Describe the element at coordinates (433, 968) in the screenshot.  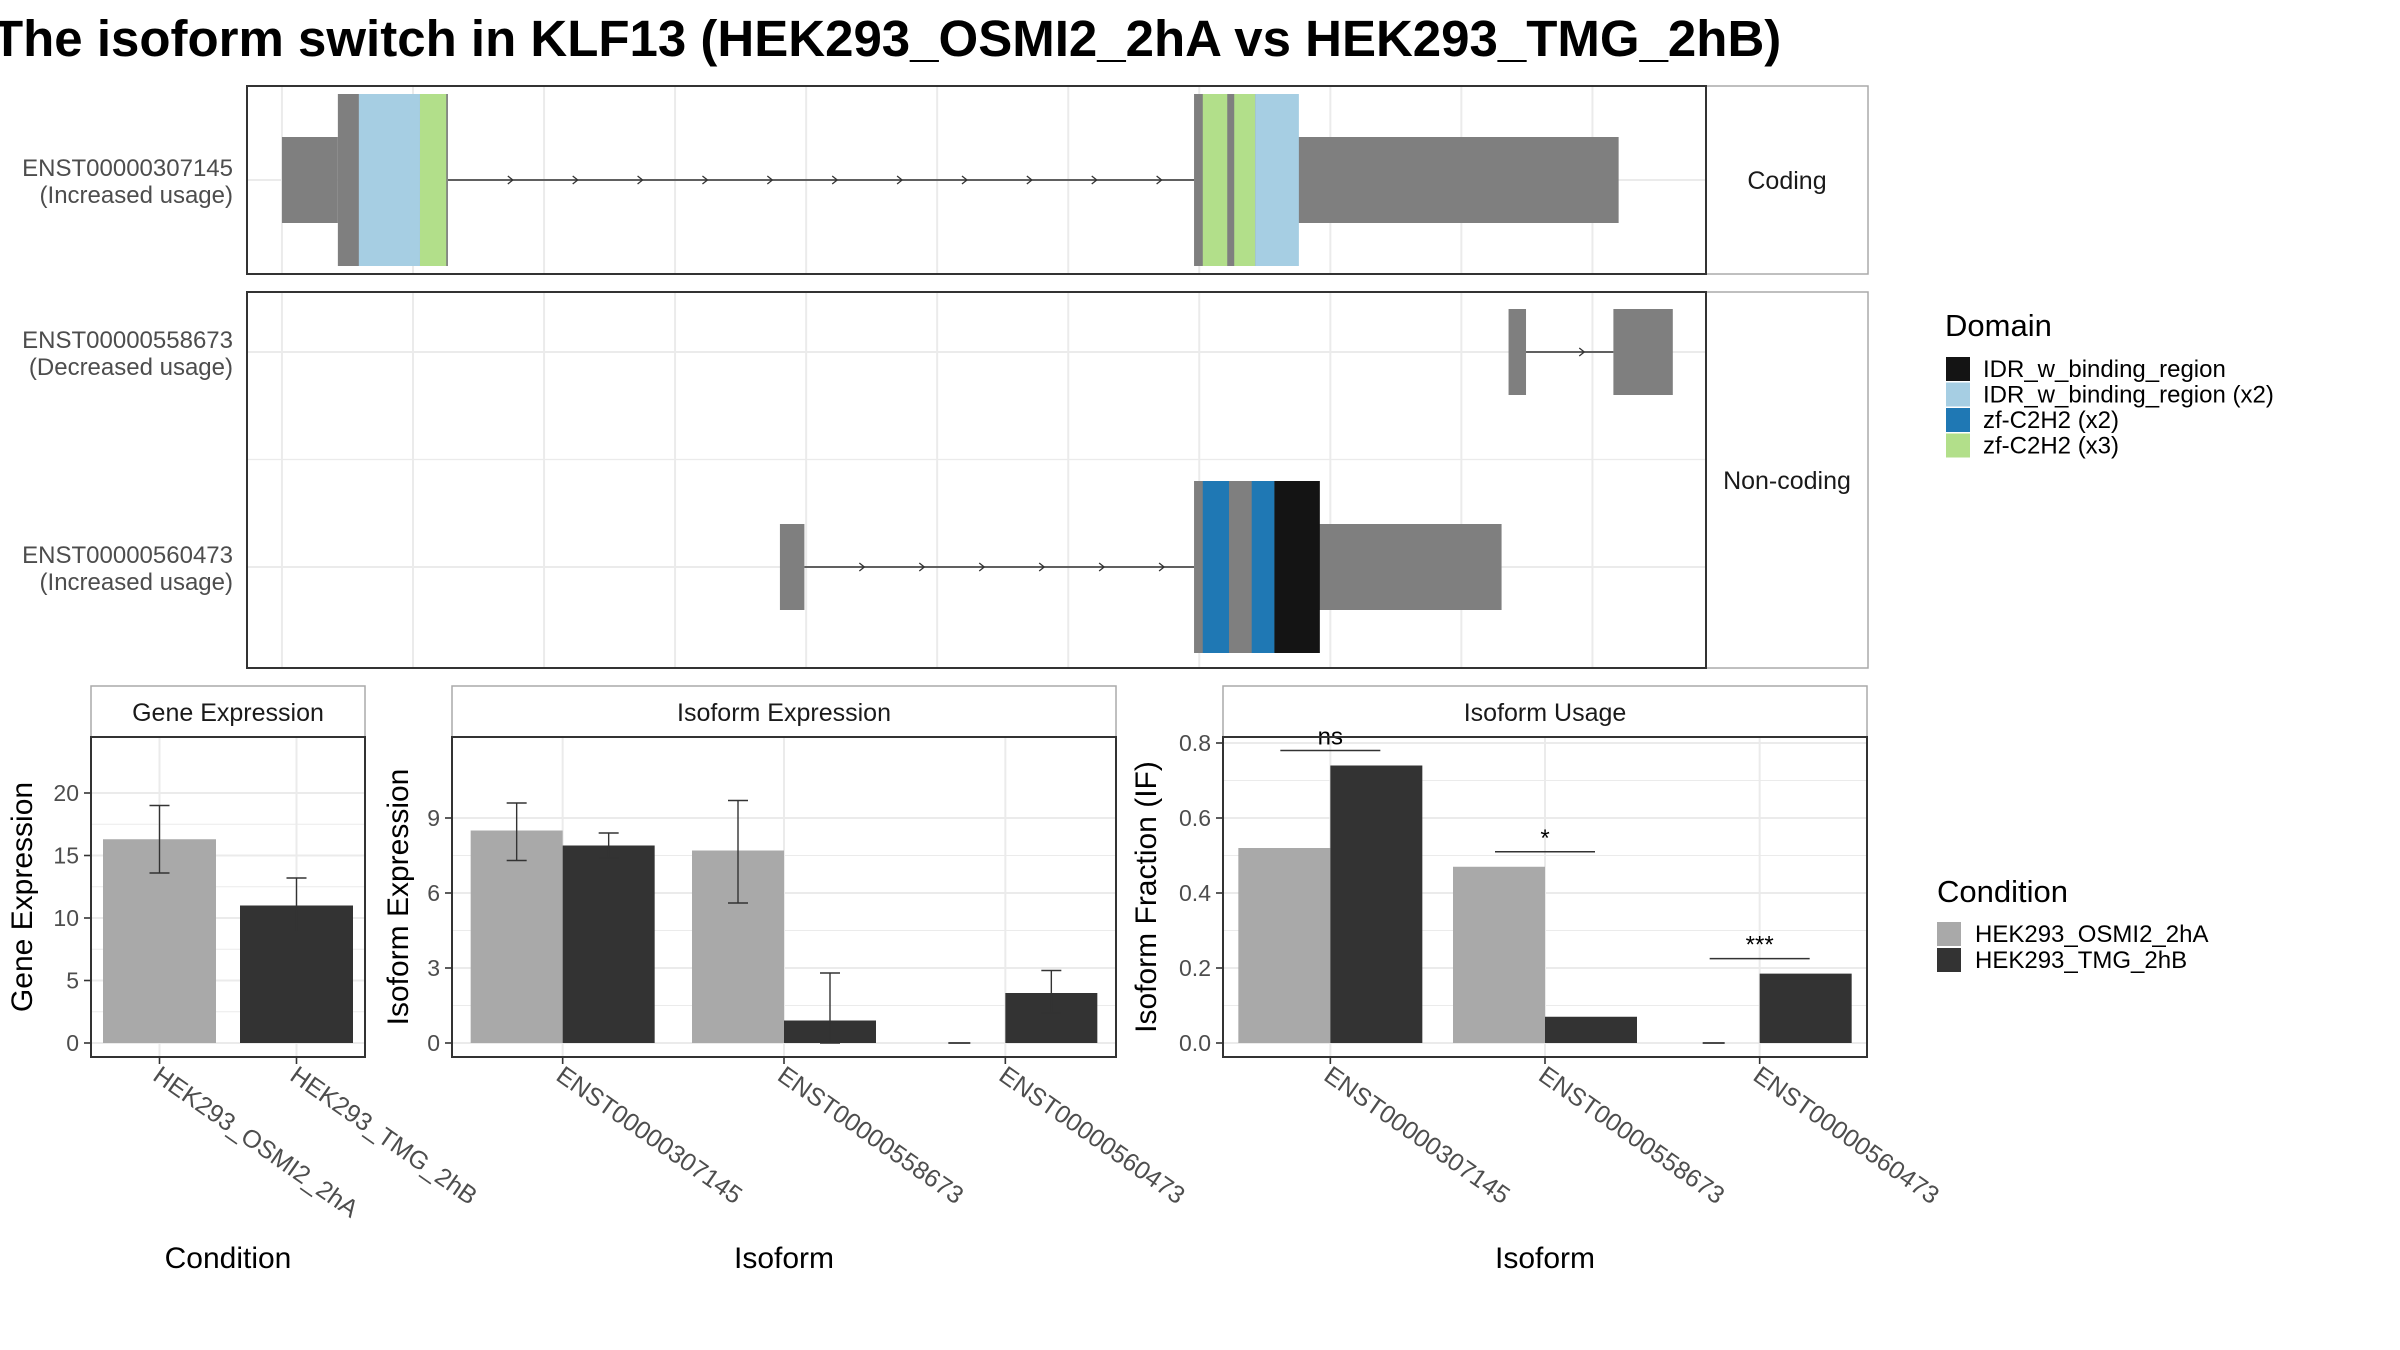
I see `y-tick-label: 3` at that location.